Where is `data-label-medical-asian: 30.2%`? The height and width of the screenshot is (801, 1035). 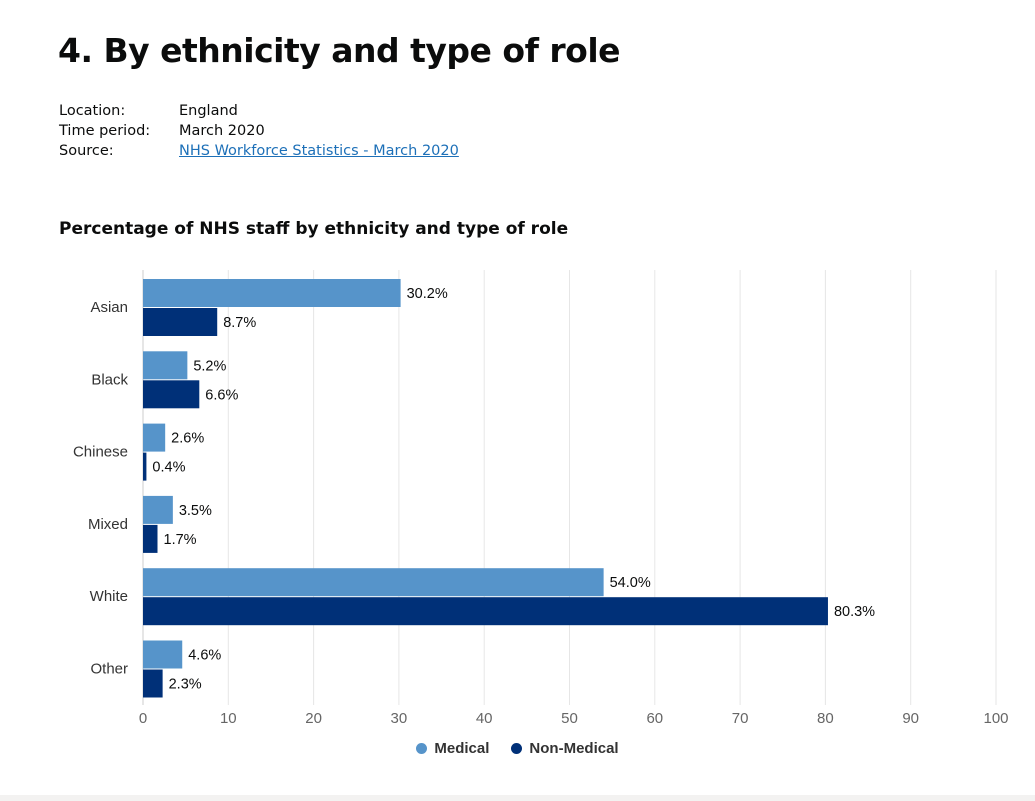 data-label-medical-asian: 30.2% is located at coordinates (427, 294).